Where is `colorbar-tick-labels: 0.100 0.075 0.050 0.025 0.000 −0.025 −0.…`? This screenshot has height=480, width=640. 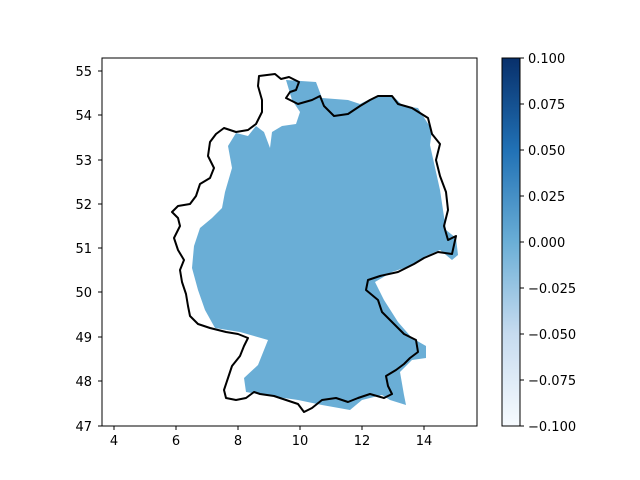 colorbar-tick-labels: 0.100 0.075 0.050 0.025 0.000 −0.025 −0.… is located at coordinates (552, 243).